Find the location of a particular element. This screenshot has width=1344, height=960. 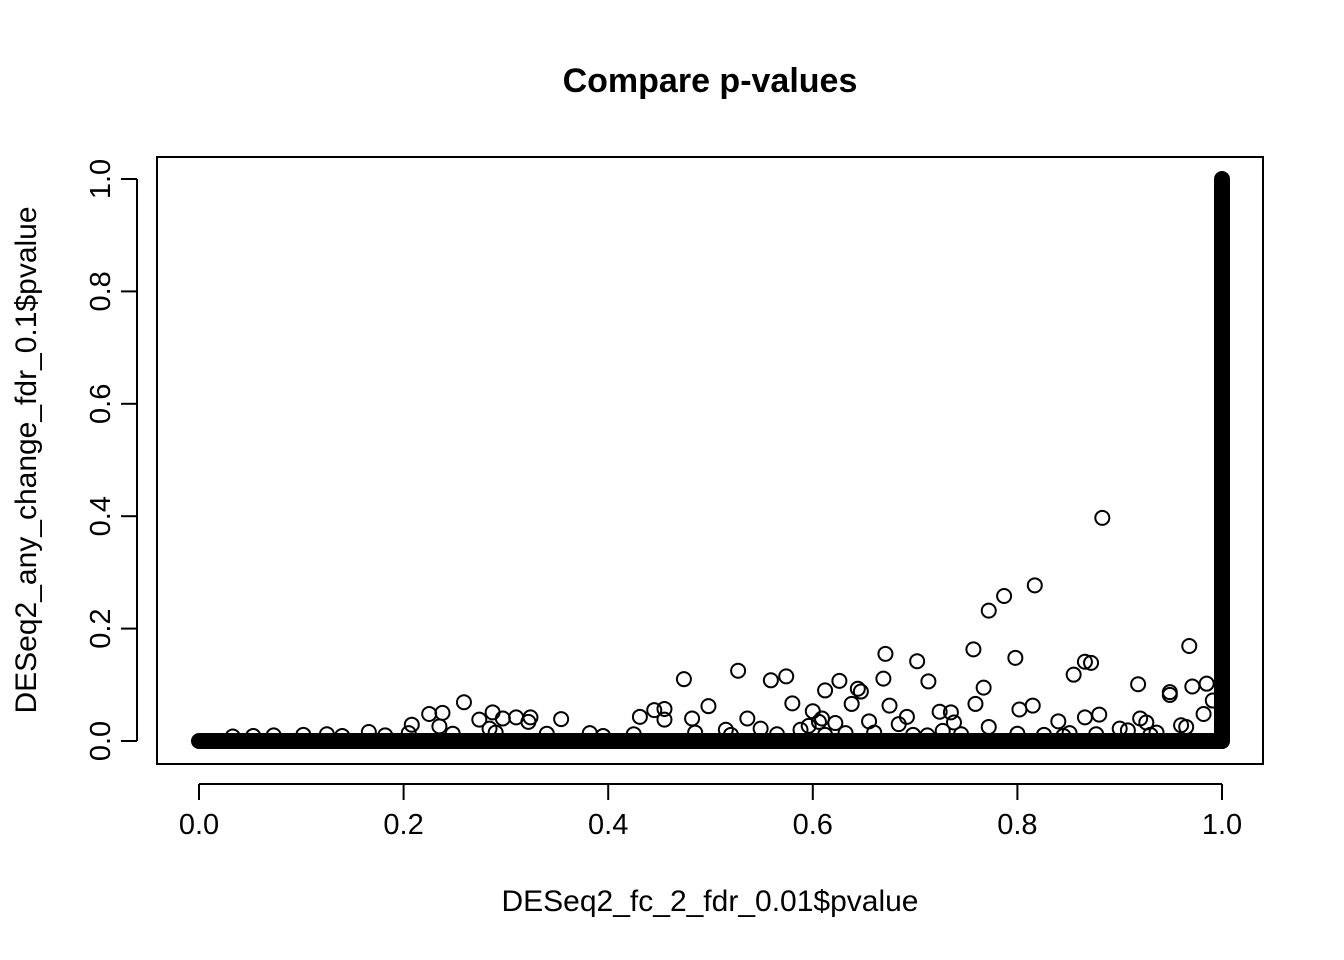

chart-title: Compare p-values is located at coordinates (710, 81).